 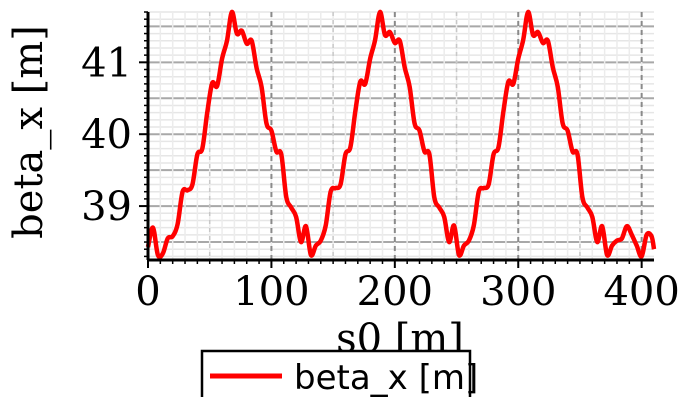 I want to click on legend: beta_x [m], so click(x=339, y=373).